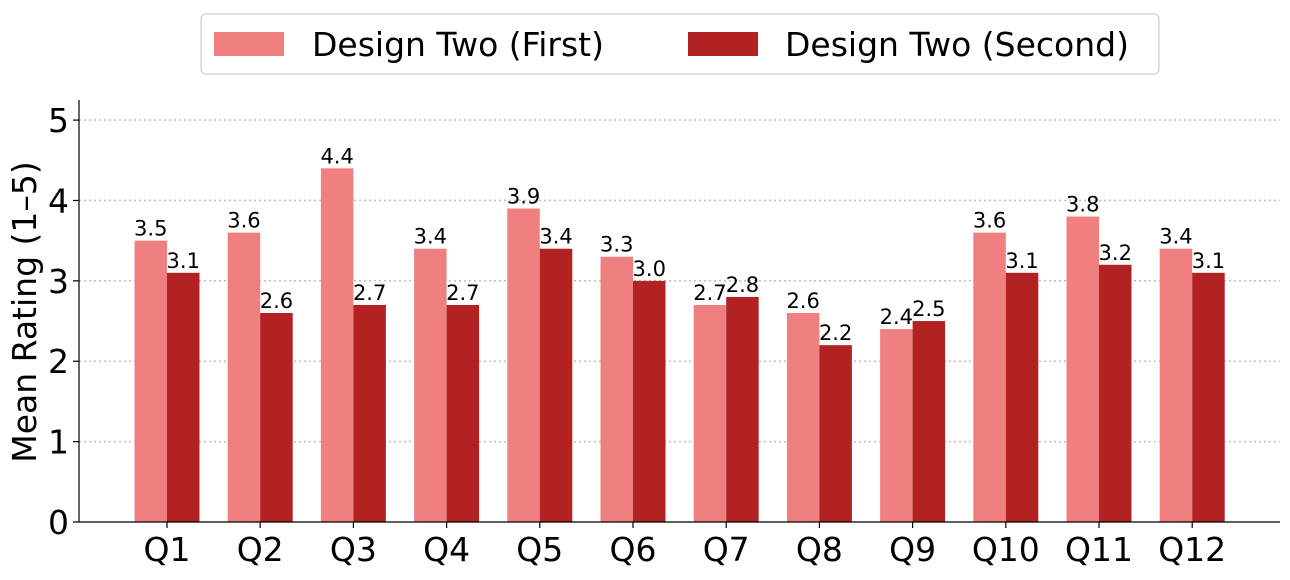 The width and height of the screenshot is (1290, 580). Describe the element at coordinates (957, 44) in the screenshot. I see `legend-label: Design Two (Second)` at that location.